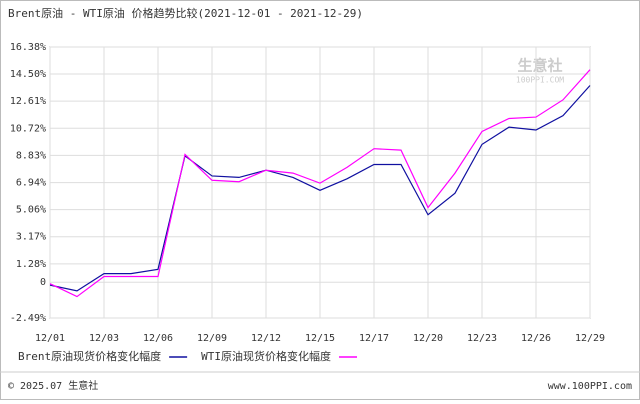  I want to click on x-tick-label: 12/03, so click(104, 338).